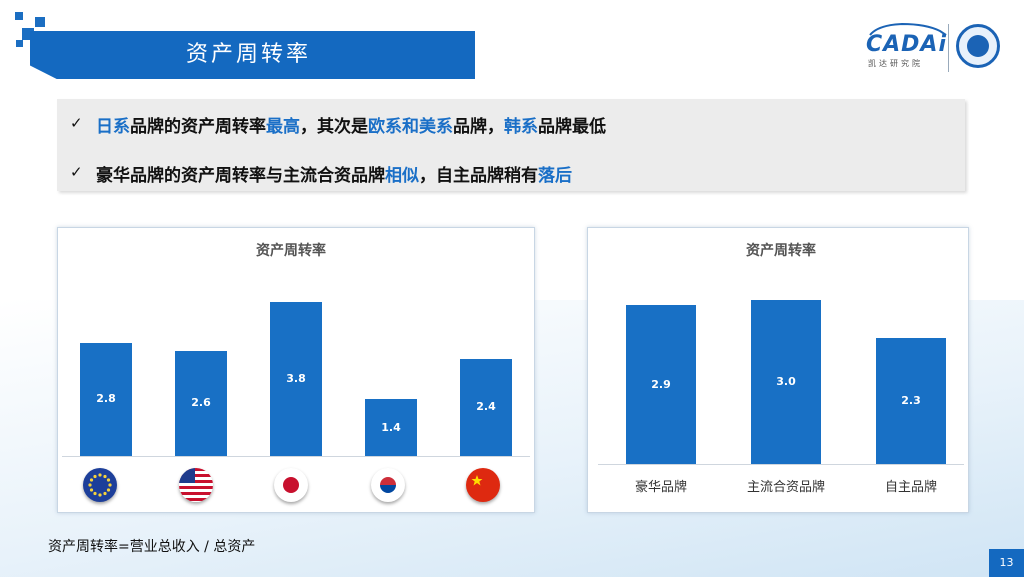 This screenshot has height=577, width=1024. What do you see at coordinates (555, 176) in the screenshot?
I see `highlight-text: 落后` at bounding box center [555, 176].